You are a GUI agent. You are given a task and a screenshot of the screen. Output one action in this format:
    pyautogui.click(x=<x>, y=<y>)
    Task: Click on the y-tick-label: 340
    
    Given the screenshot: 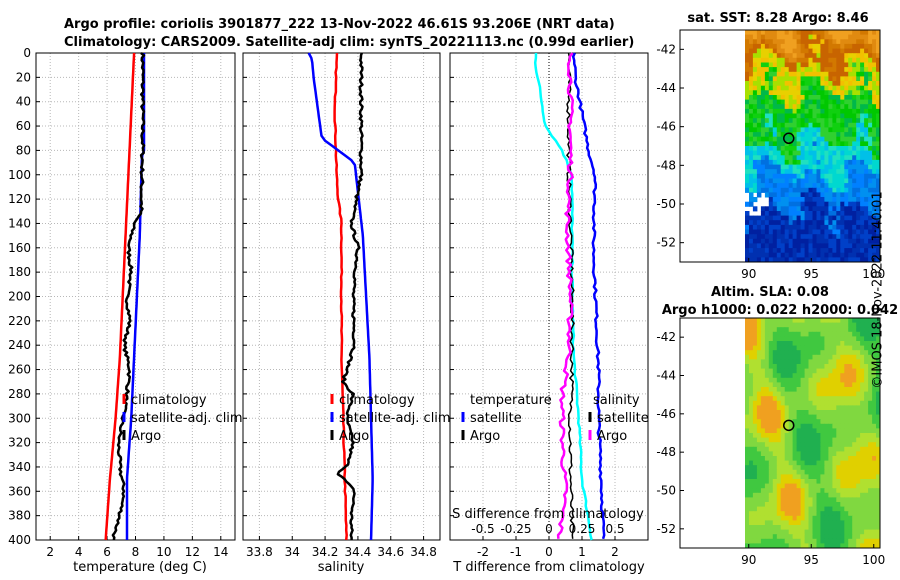 What is the action you would take?
    pyautogui.click(x=19, y=467)
    